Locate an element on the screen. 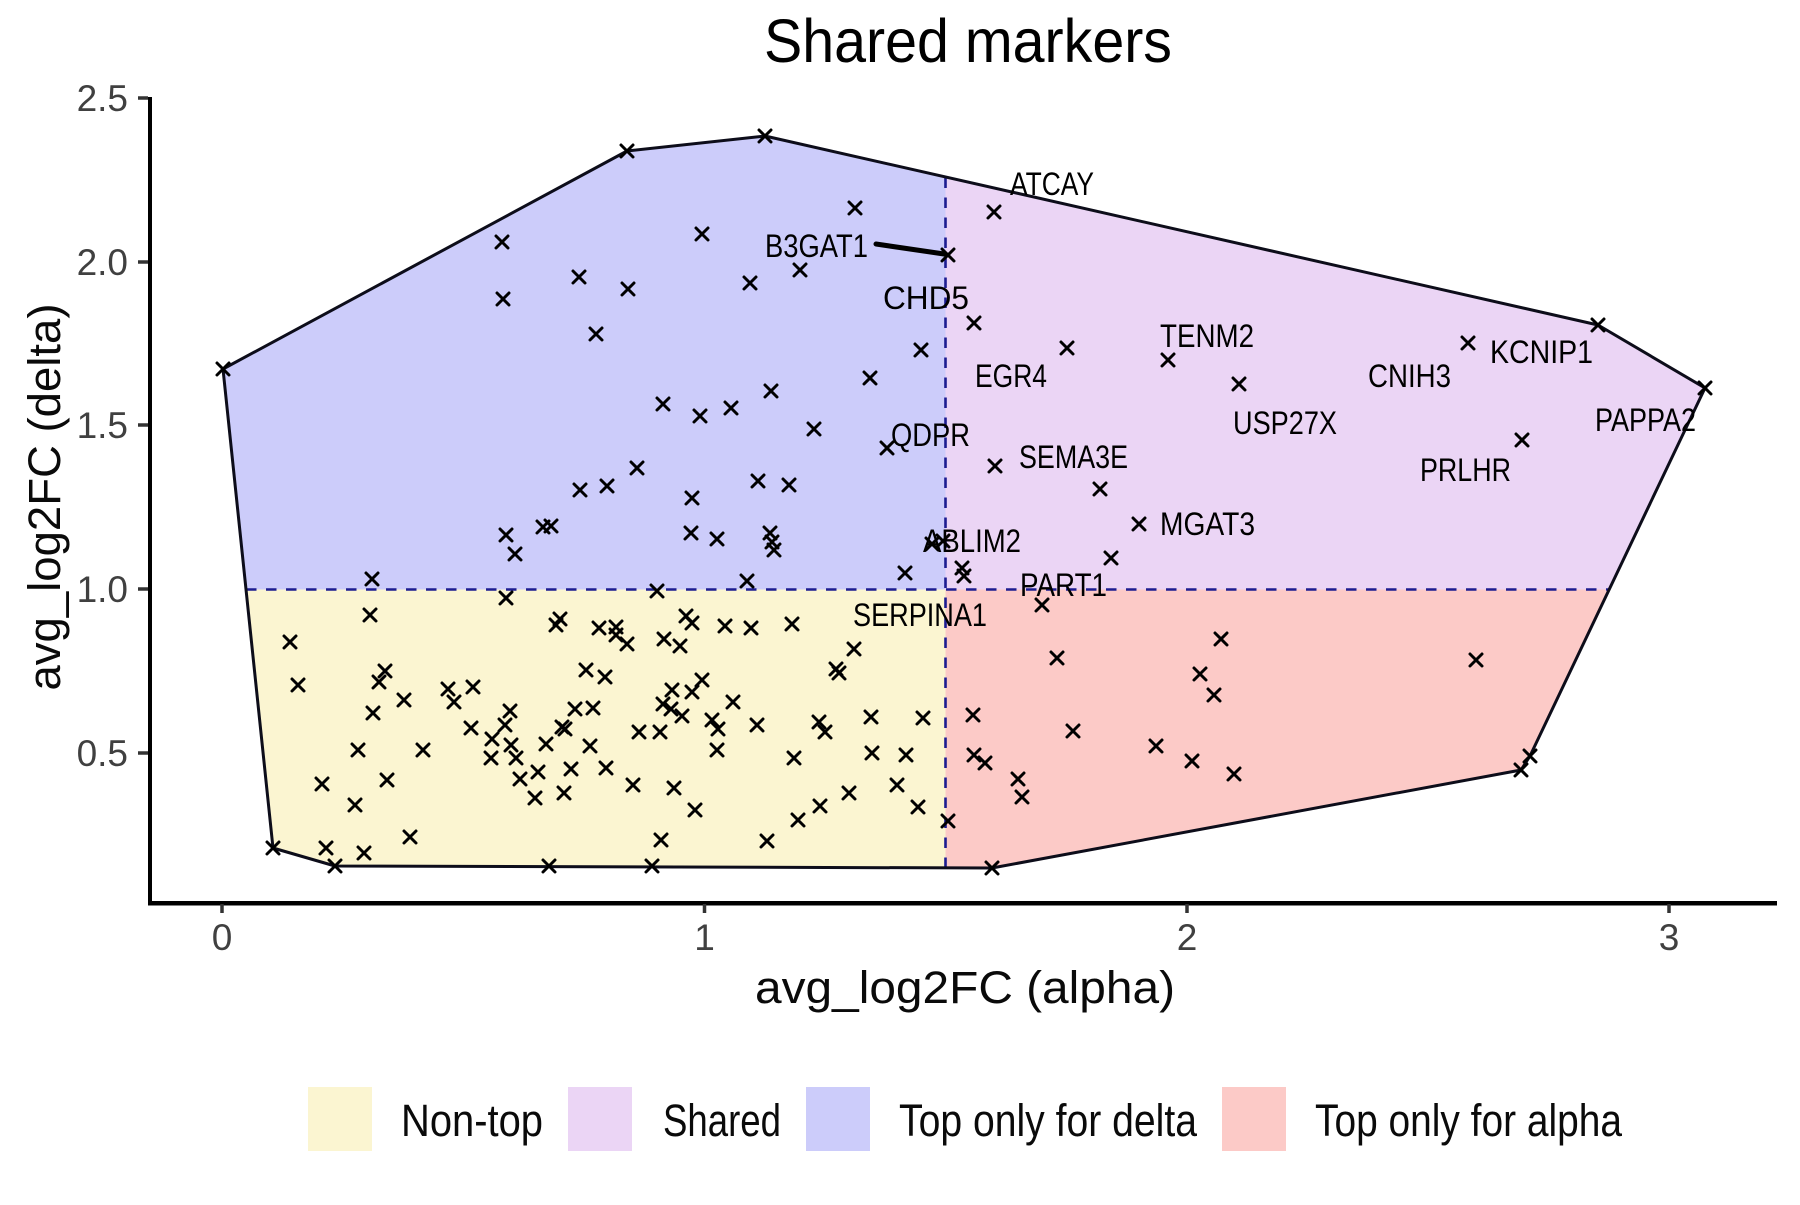 The width and height of the screenshot is (1800, 1205). svg-text: QDPR is located at coordinates (930, 435).